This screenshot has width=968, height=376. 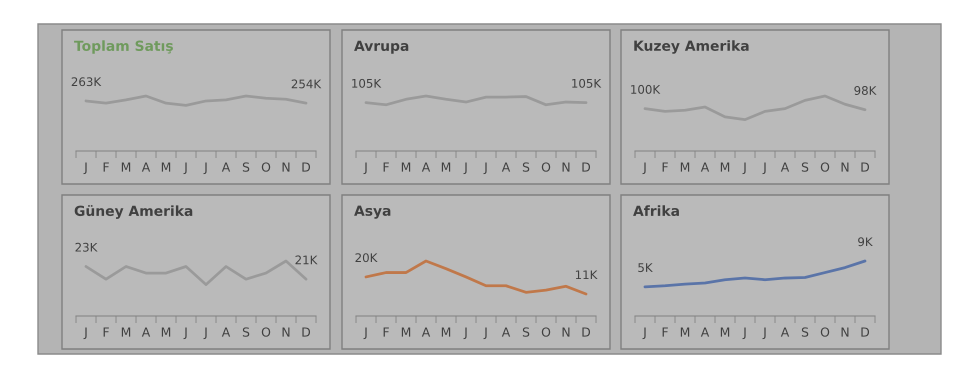 I want to click on chart-title: Kuzey Amerika, so click(x=691, y=47).